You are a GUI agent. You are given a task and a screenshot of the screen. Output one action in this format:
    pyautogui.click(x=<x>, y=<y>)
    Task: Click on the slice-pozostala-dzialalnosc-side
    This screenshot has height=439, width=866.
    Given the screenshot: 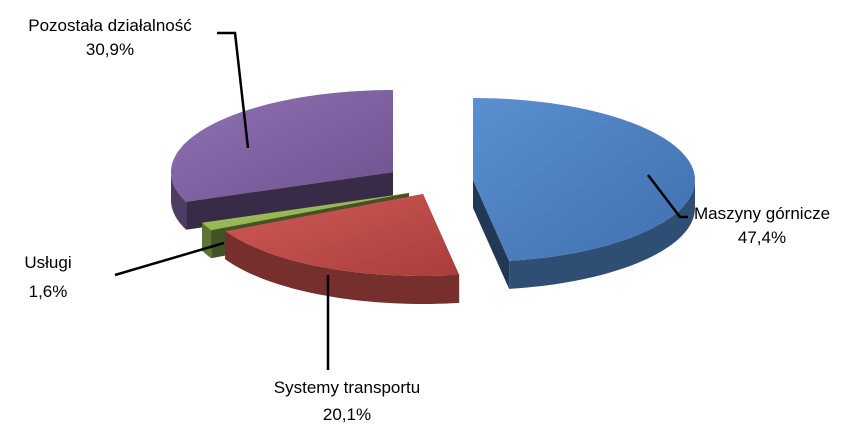 What is the action you would take?
    pyautogui.click(x=289, y=201)
    